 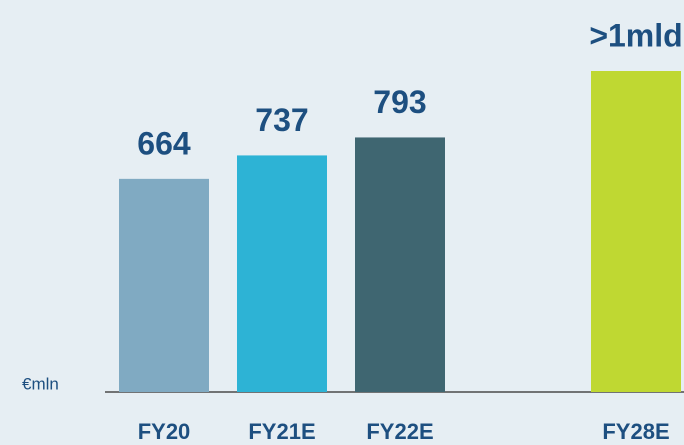 What do you see at coordinates (635, 431) in the screenshot?
I see `x-tick-label: FY28E` at bounding box center [635, 431].